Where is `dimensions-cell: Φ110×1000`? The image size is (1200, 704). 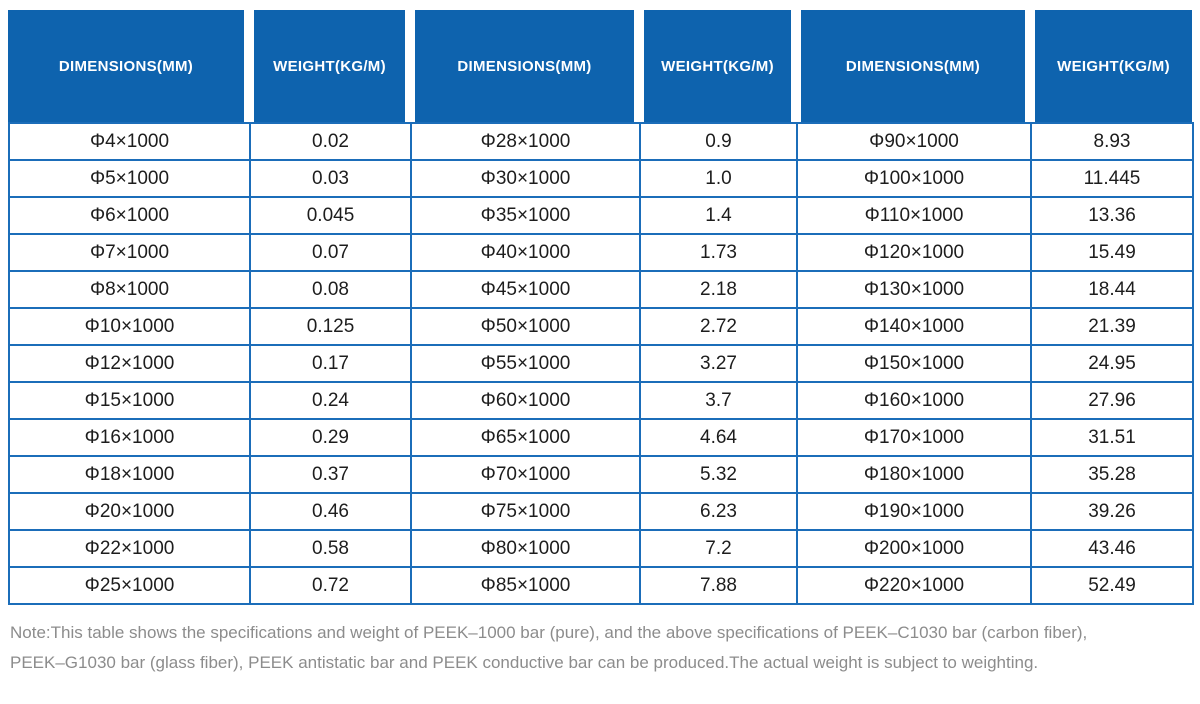 dimensions-cell: Φ110×1000 is located at coordinates (914, 215).